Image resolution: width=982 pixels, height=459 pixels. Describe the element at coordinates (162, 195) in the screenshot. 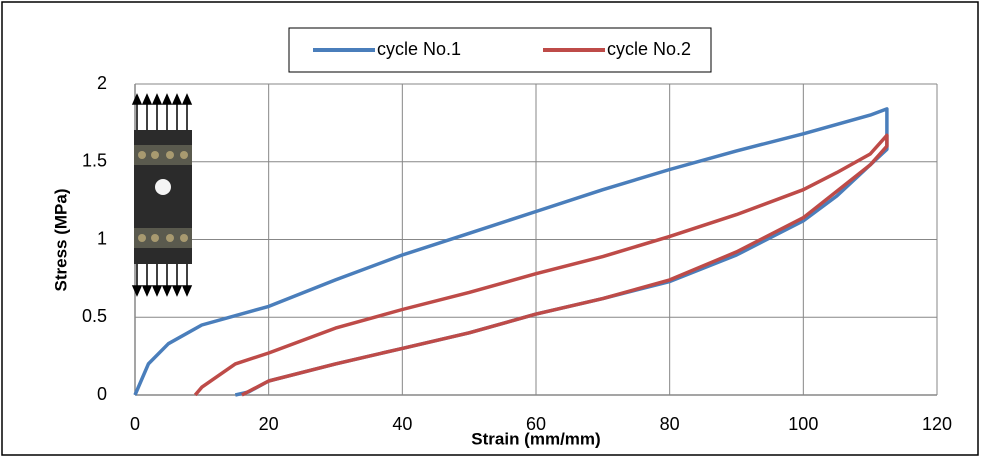

I see `specimen-inset` at that location.